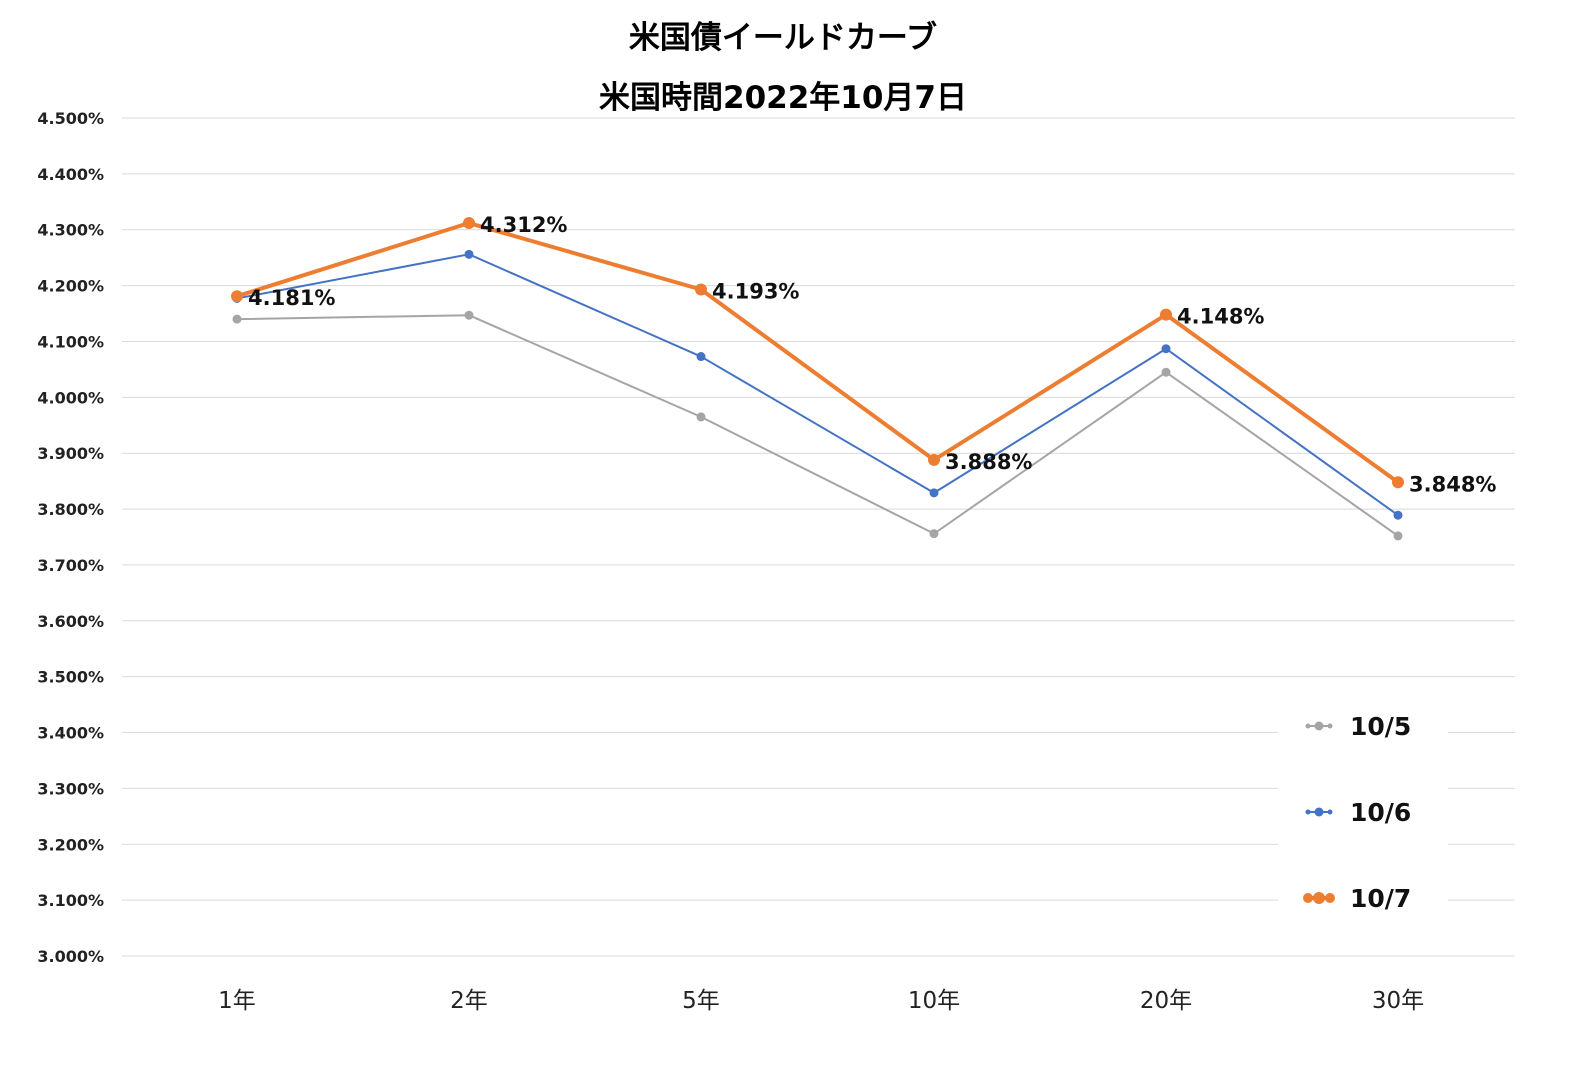 Image resolution: width=1575 pixels, height=1072 pixels. I want to click on x-tick-label: 20年, so click(1166, 1001).